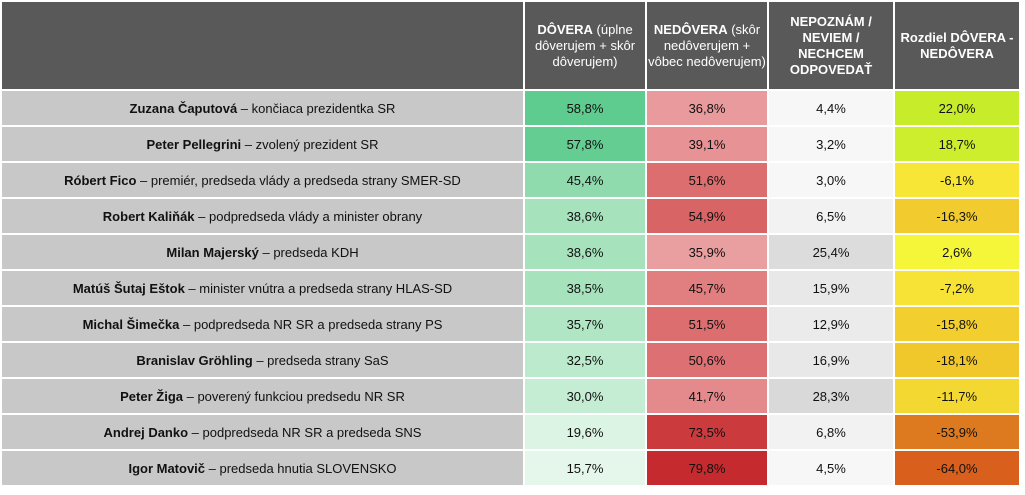 This screenshot has height=495, width=1025. I want to click on distrust-value: 50,6%, so click(707, 360).